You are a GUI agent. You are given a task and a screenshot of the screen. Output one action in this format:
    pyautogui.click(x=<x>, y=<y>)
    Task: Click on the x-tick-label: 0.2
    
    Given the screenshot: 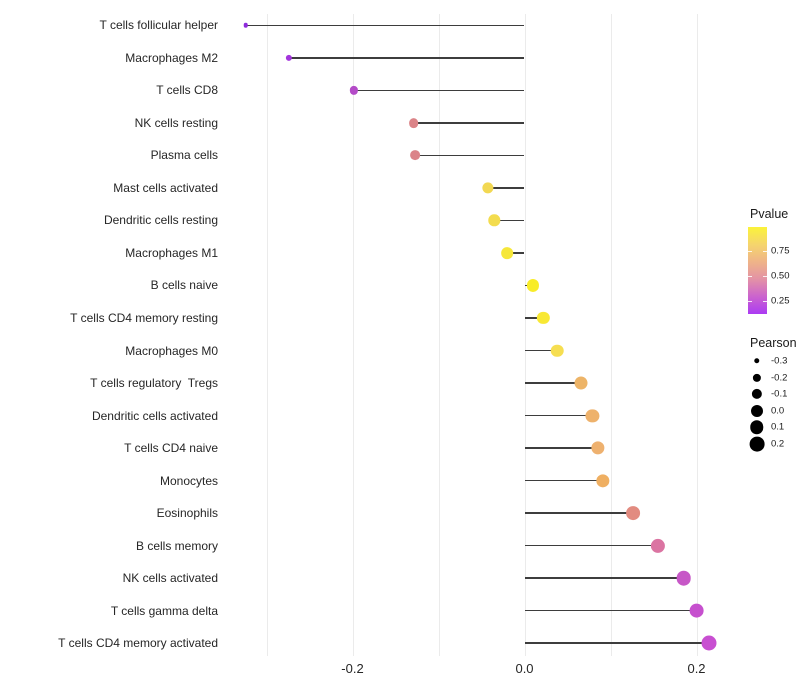 What is the action you would take?
    pyautogui.click(x=696, y=668)
    